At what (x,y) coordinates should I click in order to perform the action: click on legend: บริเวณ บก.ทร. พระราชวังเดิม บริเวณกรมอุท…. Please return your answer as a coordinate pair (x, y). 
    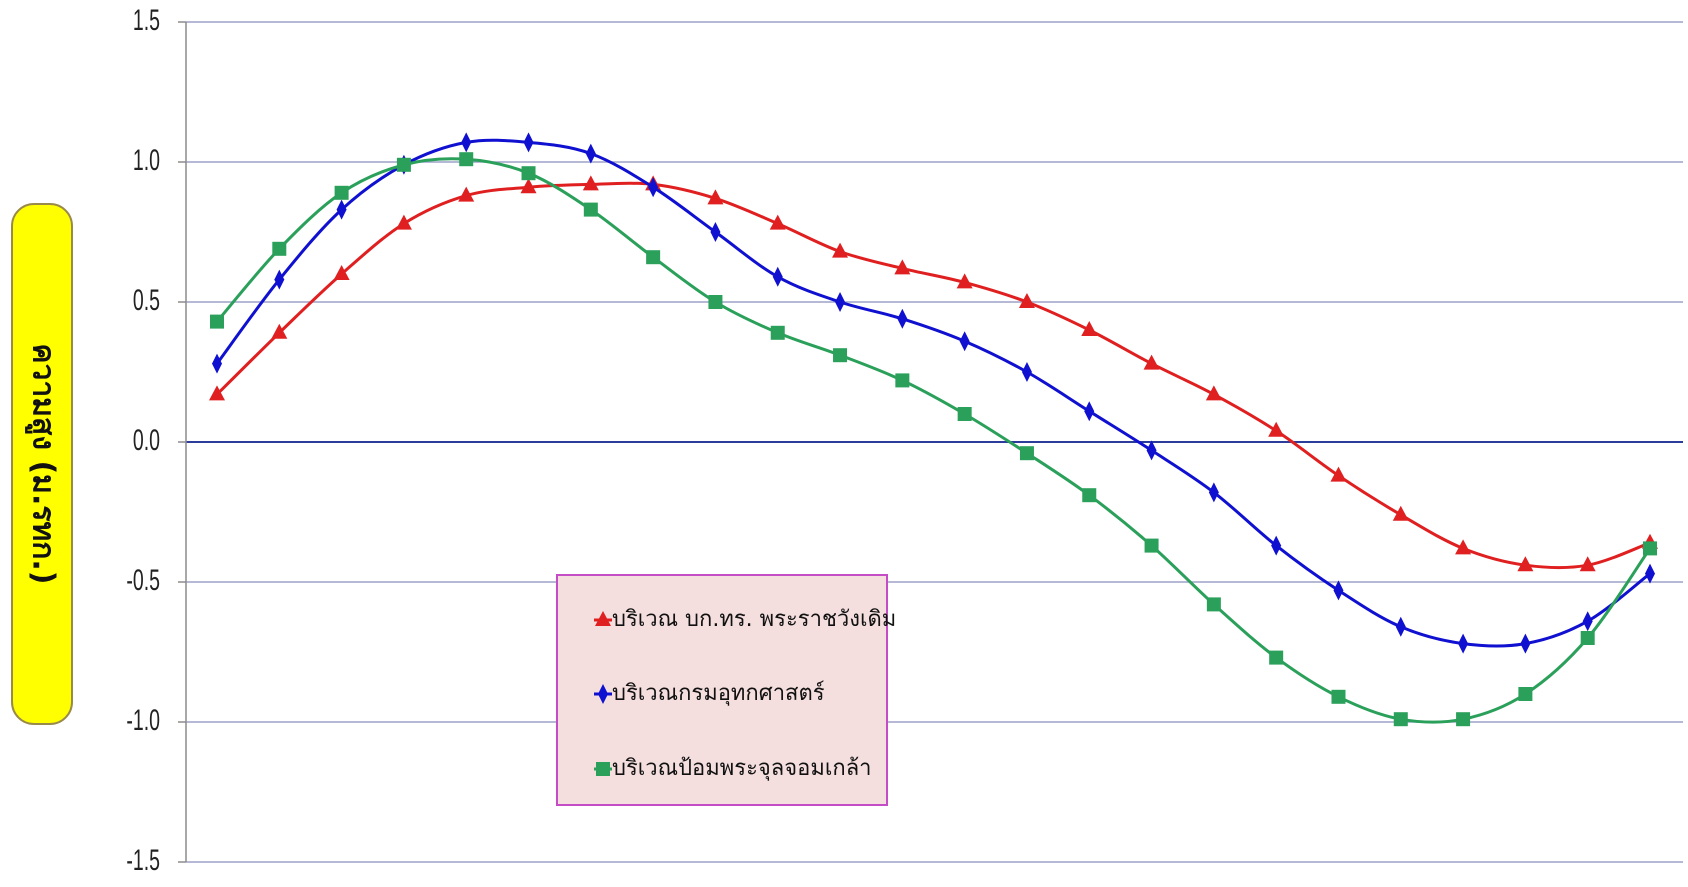
    Looking at the image, I should click on (726, 690).